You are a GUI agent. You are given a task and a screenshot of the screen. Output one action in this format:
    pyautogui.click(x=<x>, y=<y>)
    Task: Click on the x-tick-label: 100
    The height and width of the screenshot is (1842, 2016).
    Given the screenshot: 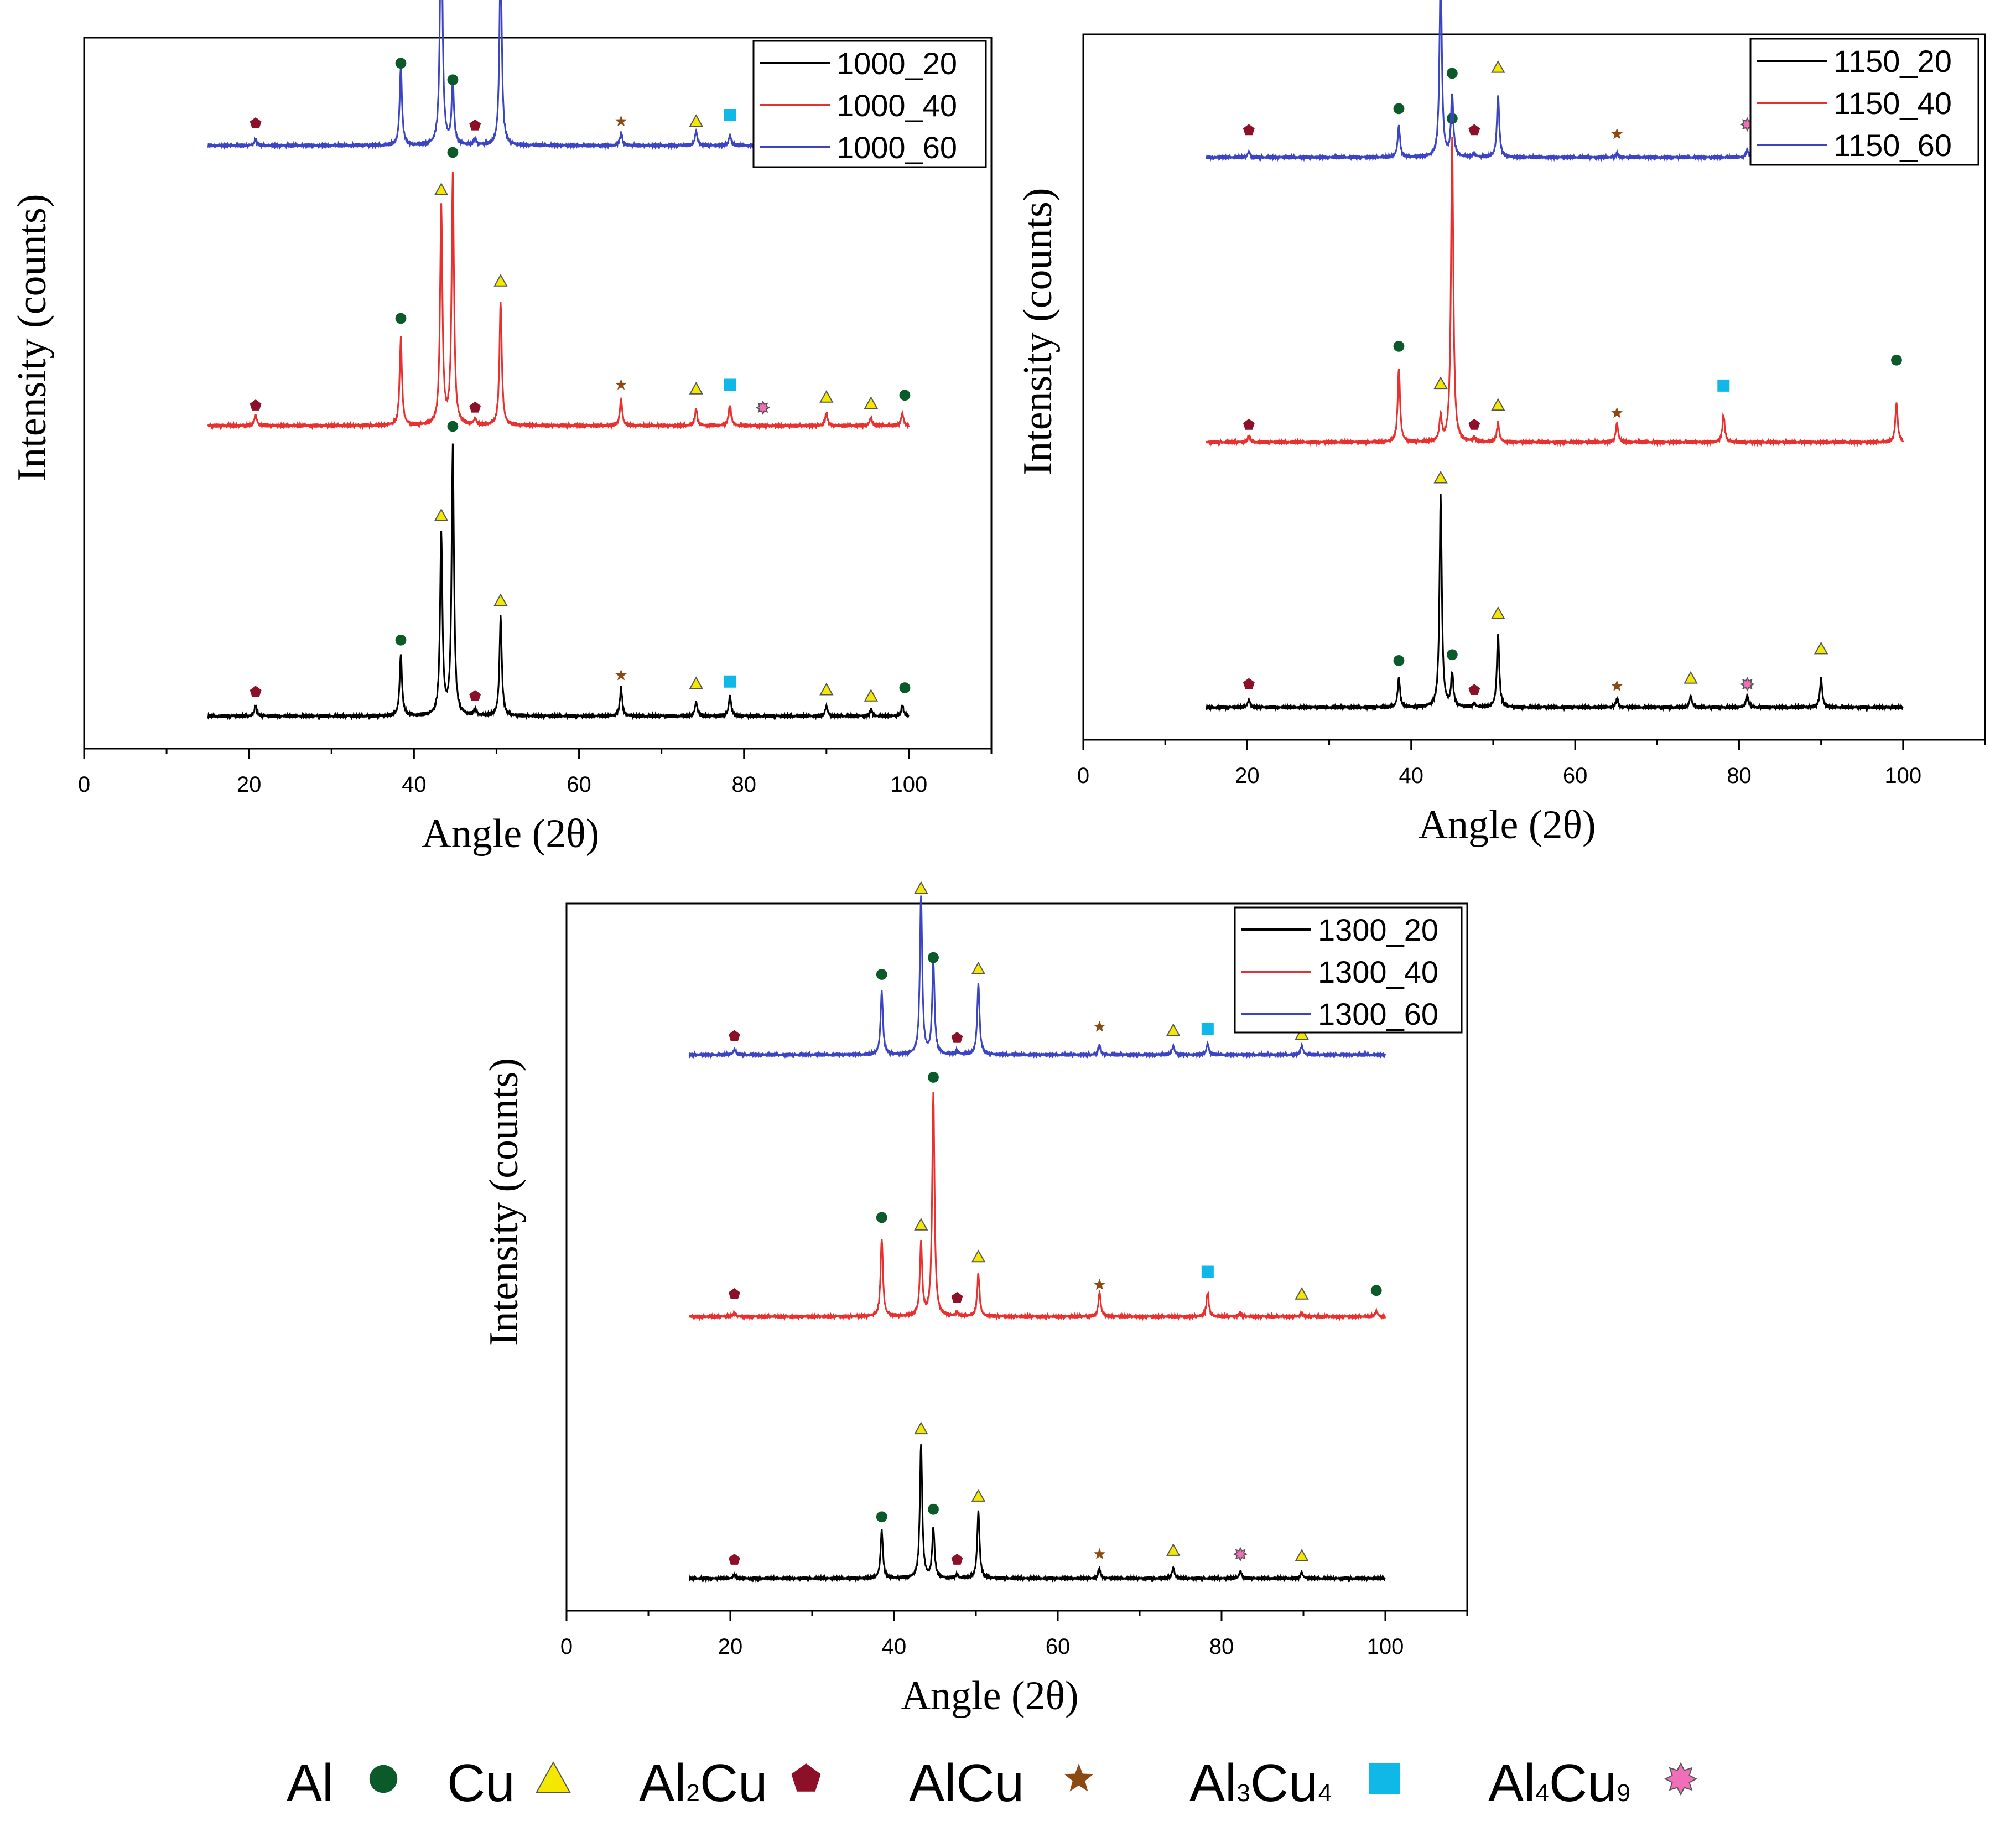 What is the action you would take?
    pyautogui.click(x=1903, y=776)
    